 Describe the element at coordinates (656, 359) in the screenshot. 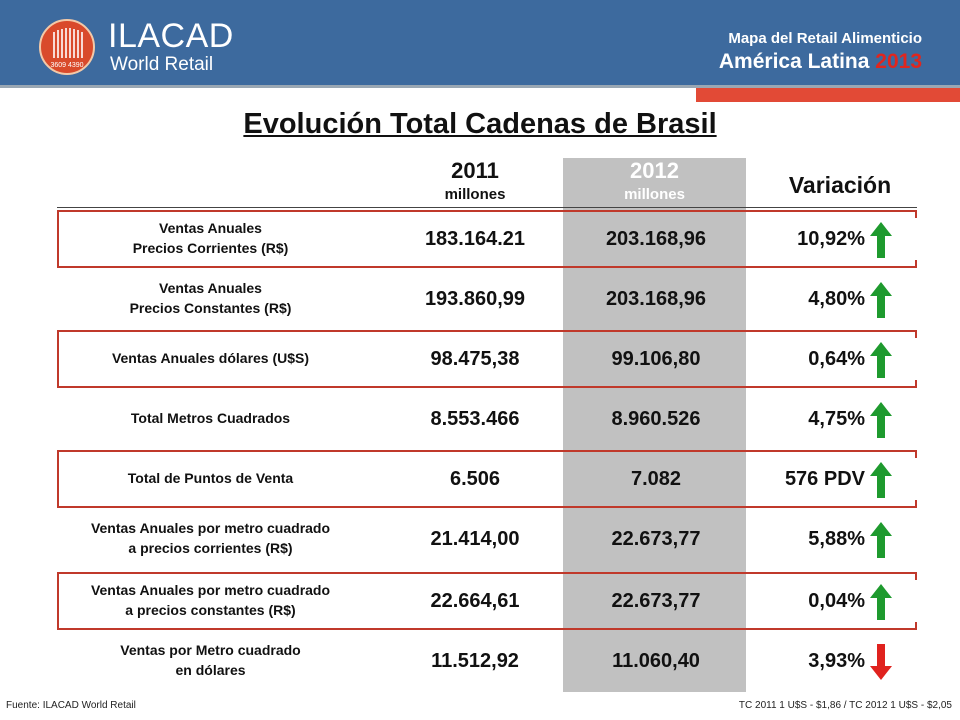

I see `value-2012: 99.106,80` at that location.